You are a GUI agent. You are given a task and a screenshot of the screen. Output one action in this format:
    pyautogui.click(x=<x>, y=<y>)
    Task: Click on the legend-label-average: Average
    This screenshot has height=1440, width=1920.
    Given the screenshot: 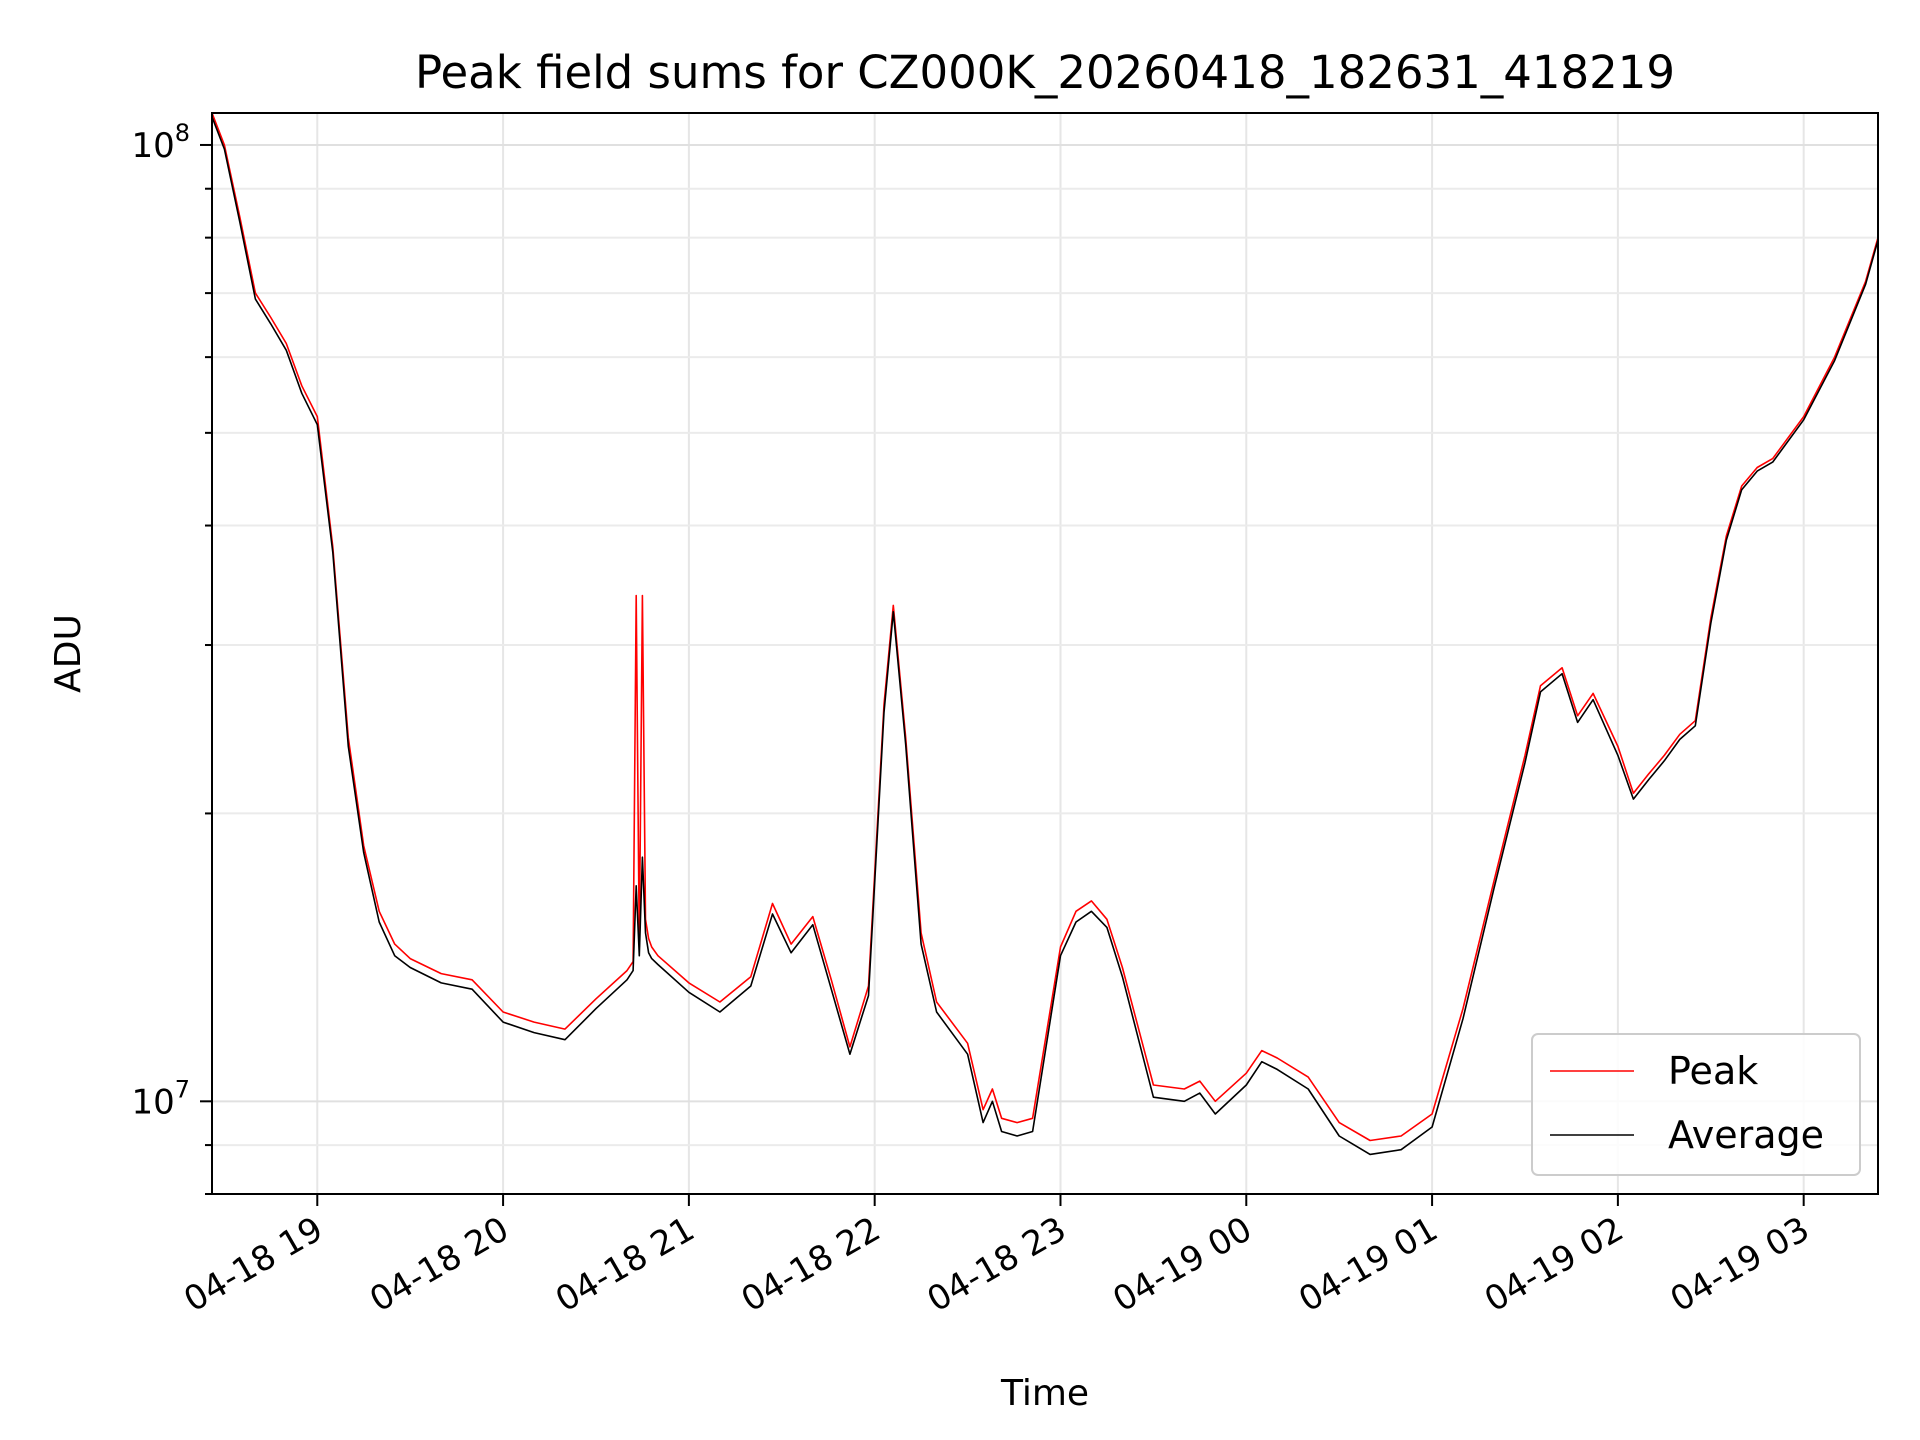 What is the action you would take?
    pyautogui.click(x=1746, y=1135)
    